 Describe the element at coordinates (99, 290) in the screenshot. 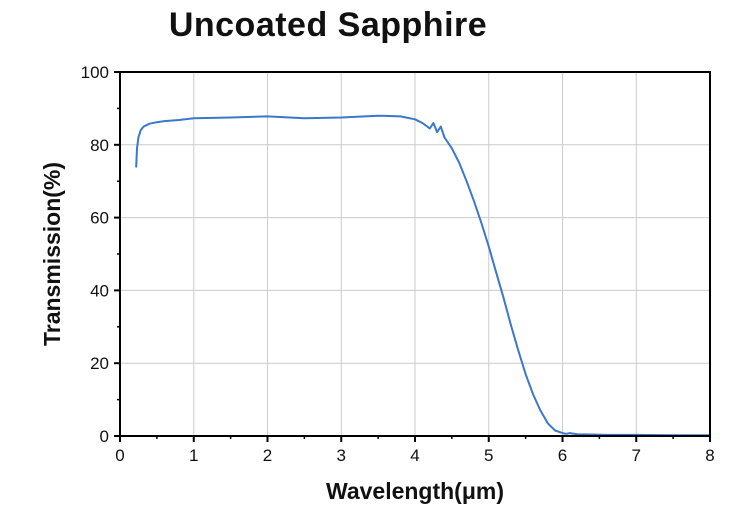

I see `y-tick-label: 40` at that location.